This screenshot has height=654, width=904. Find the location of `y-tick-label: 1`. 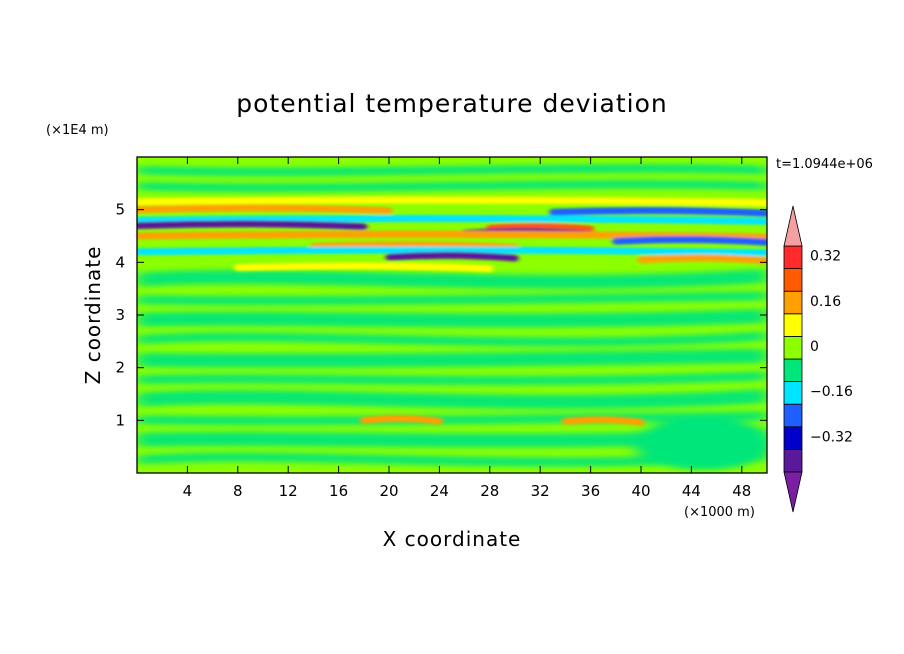

y-tick-label: 1 is located at coordinates (120, 420).